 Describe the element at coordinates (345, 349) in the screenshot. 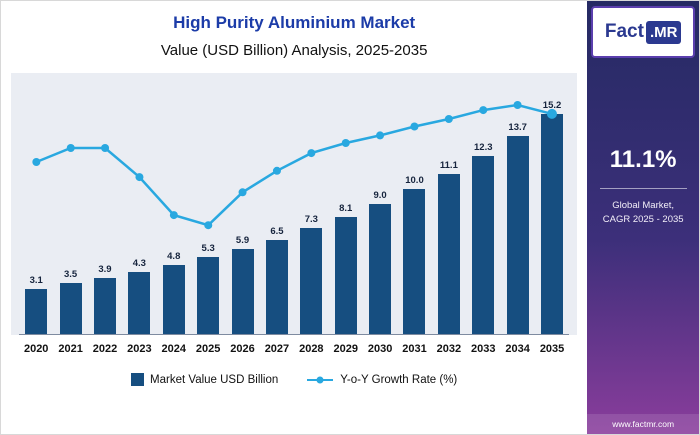

I see `x-tick-label: 2029` at that location.